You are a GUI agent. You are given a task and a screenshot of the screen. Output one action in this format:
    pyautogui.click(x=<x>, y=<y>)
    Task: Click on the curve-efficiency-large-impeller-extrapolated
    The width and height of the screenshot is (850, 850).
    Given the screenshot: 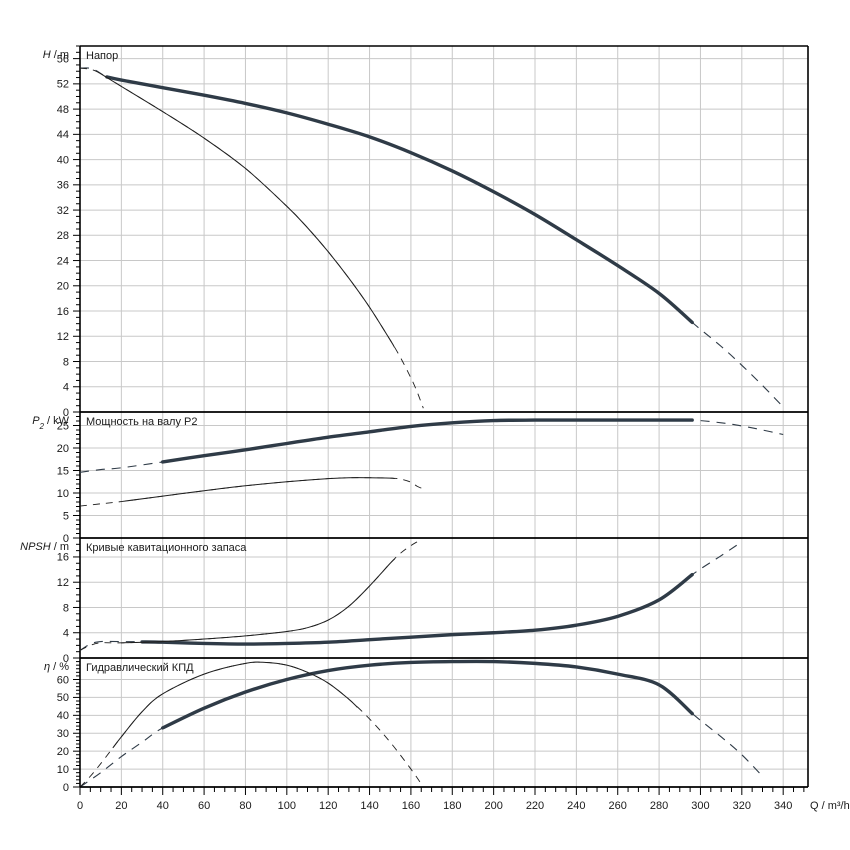 What is the action you would take?
    pyautogui.click(x=421, y=724)
    